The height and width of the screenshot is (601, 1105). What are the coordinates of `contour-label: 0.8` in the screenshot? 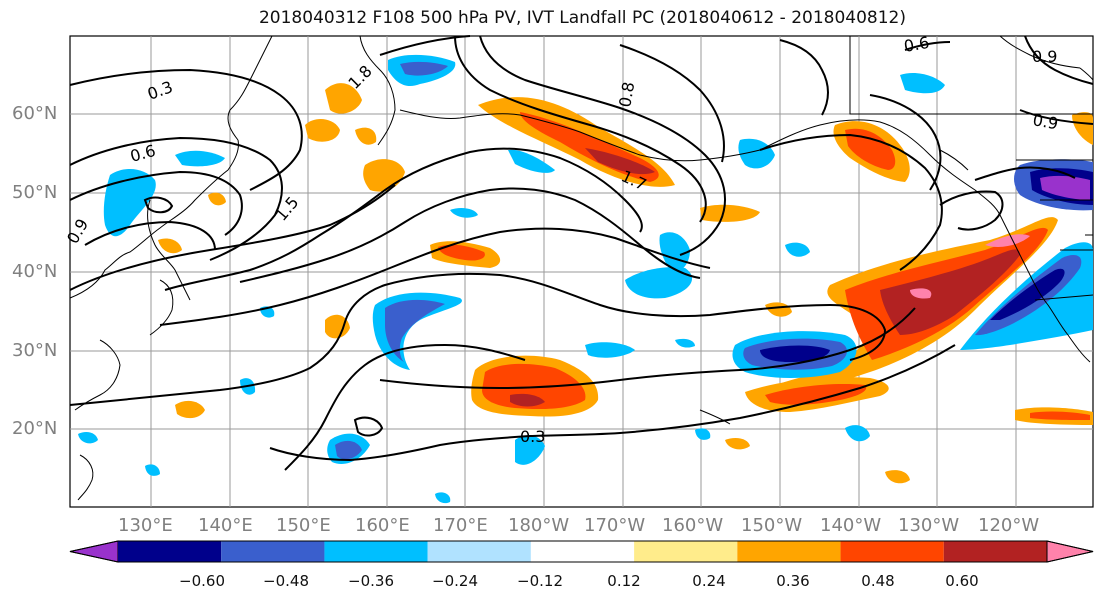 It's located at (626, 94).